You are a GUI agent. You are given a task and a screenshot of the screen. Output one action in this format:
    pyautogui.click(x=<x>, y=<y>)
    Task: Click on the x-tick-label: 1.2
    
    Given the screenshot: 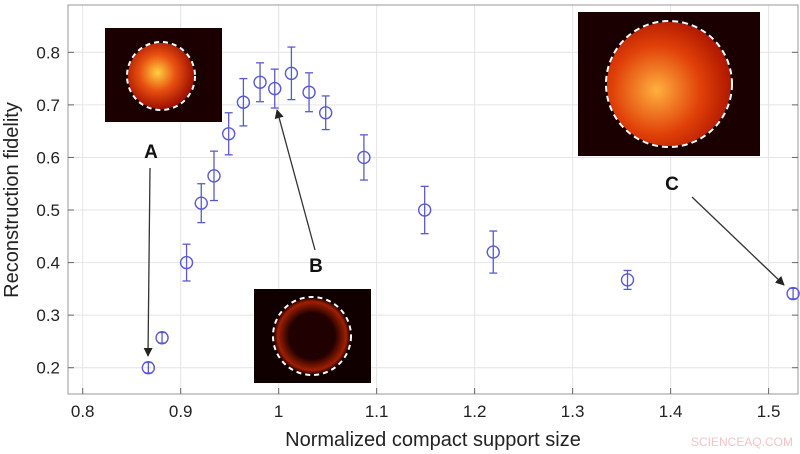 What is the action you would take?
    pyautogui.click(x=475, y=411)
    